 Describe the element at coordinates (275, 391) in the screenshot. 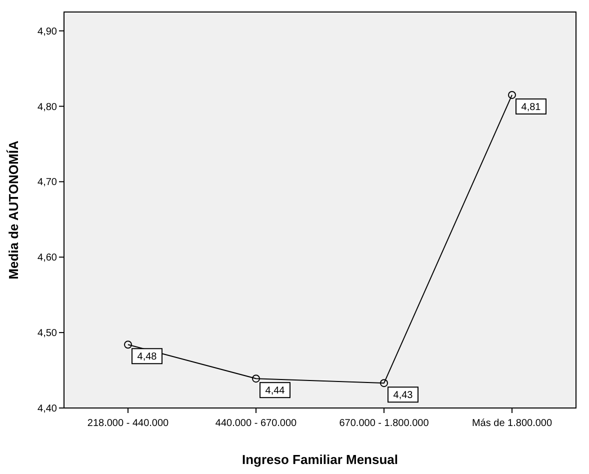

I see `data-label: 4,44` at that location.